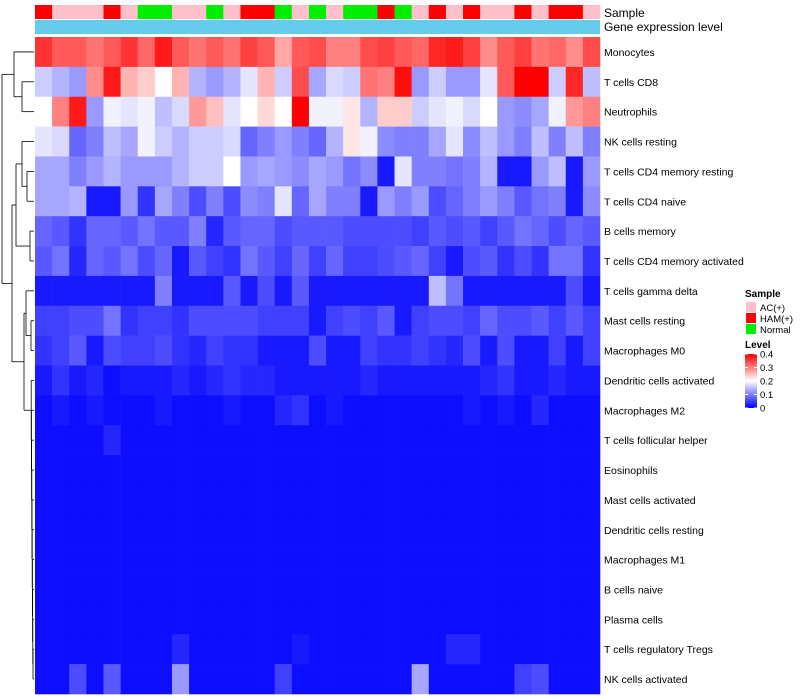 The height and width of the screenshot is (700, 800). Describe the element at coordinates (379, 19) in the screenshot. I see `column-annotations: Sample Gene expression level` at that location.